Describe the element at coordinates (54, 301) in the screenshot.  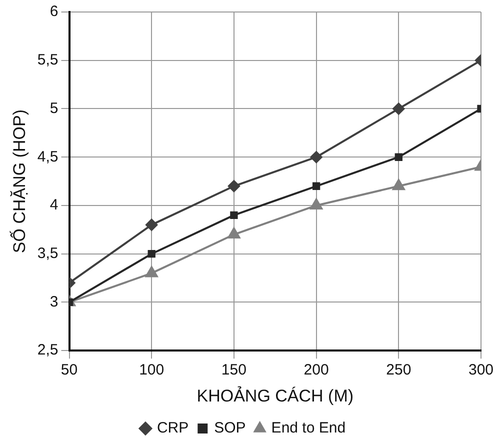
I see `y-tick-label: 3` at that location.